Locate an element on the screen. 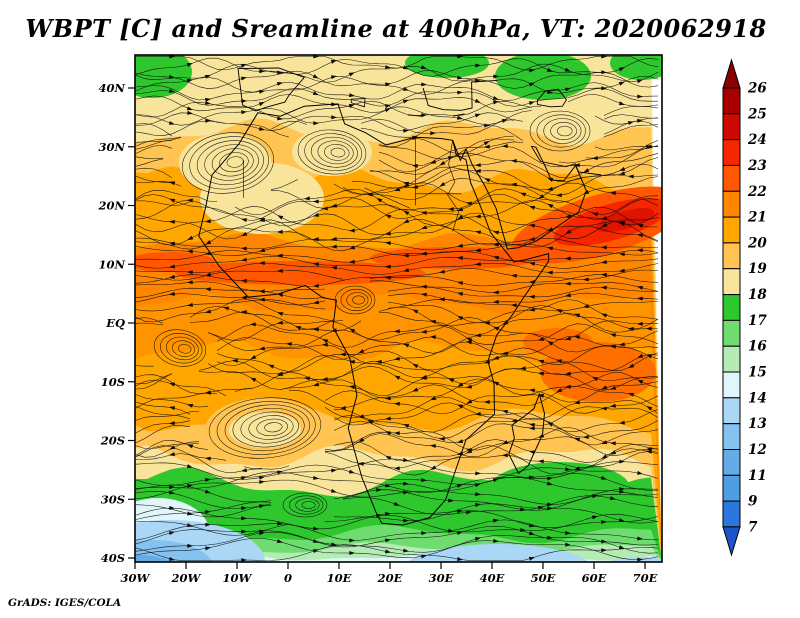 The image size is (800, 618). colorbar: 26 25 24 23 22 21 20 19 18 17 16 15 14 13 12 11 9 7 is located at coordinates (744, 307).